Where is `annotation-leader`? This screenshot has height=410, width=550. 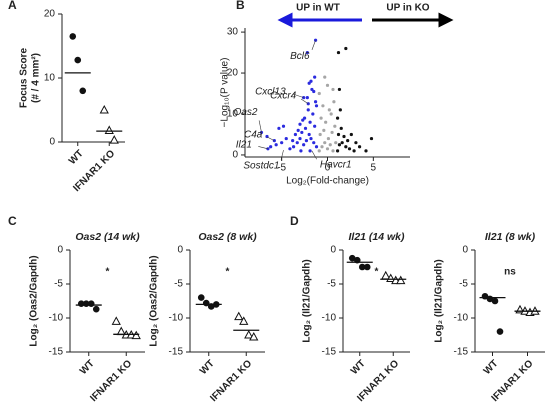 annotation-leader is located at coordinates (282, 154).